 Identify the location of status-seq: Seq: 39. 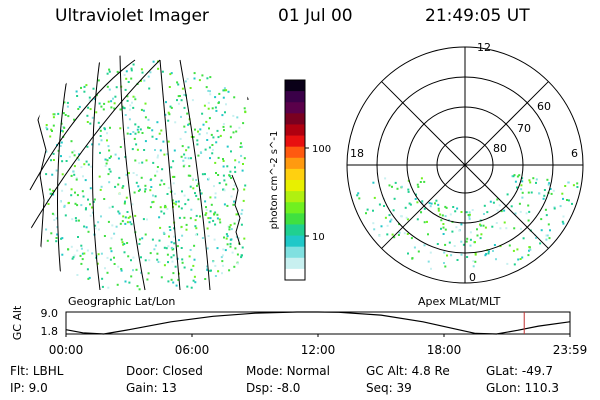
(389, 388).